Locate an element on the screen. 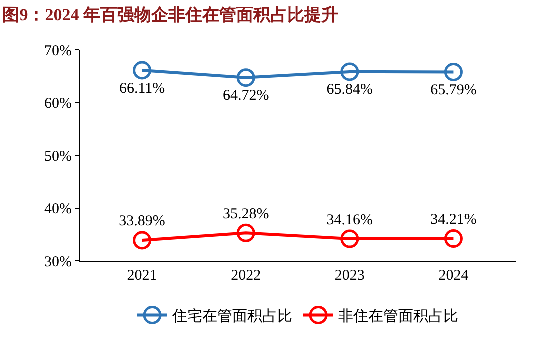 This screenshot has width=546, height=346. x-tick-label: 2021 is located at coordinates (142, 276).